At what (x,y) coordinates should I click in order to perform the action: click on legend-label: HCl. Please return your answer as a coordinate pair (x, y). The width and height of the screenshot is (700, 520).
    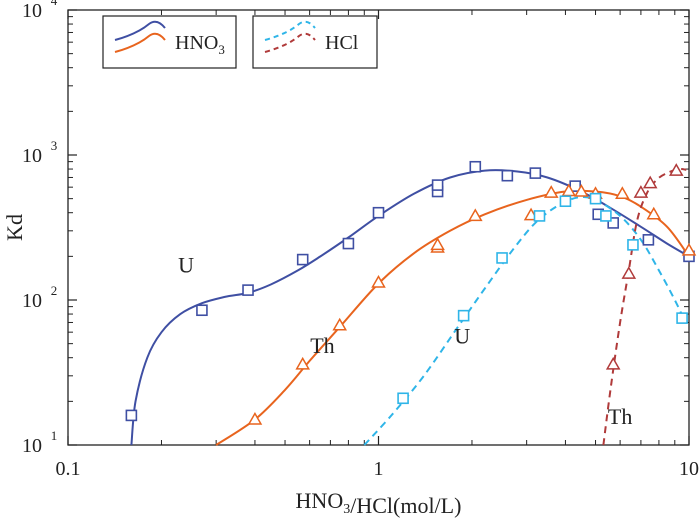
    Looking at the image, I should click on (342, 43).